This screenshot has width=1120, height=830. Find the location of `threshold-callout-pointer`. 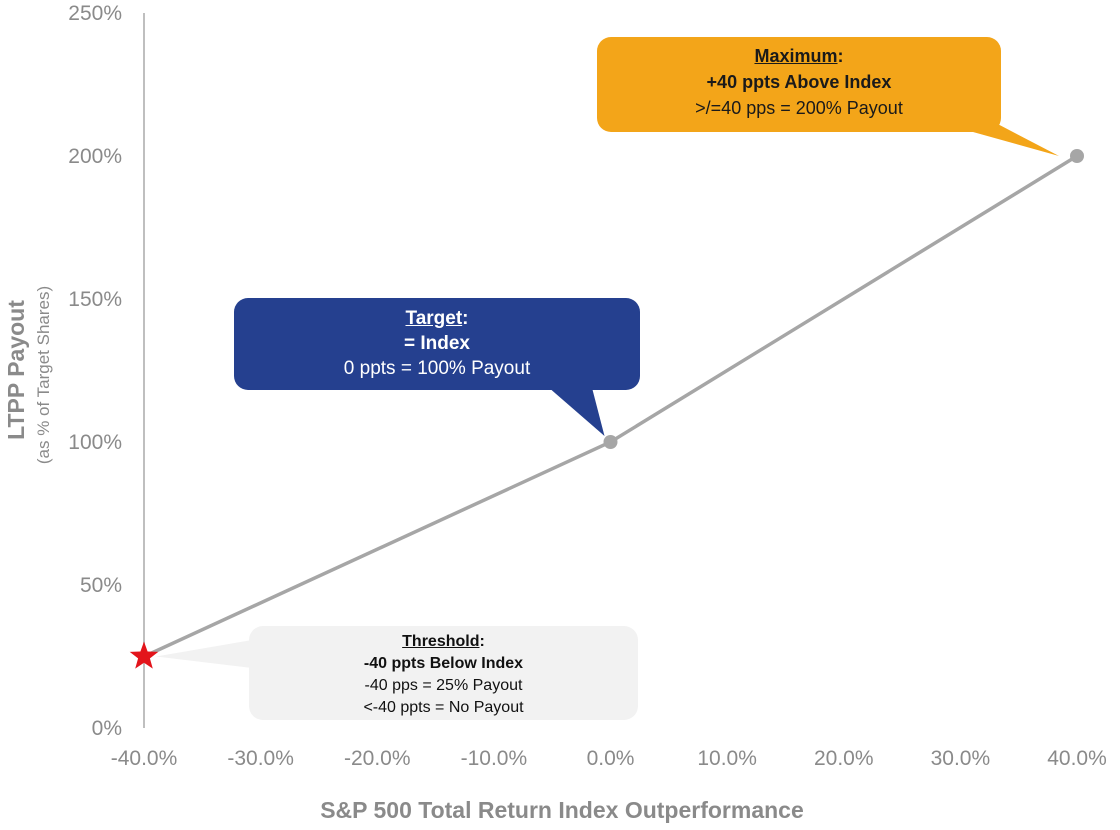

threshold-callout-pointer is located at coordinates (204, 654).